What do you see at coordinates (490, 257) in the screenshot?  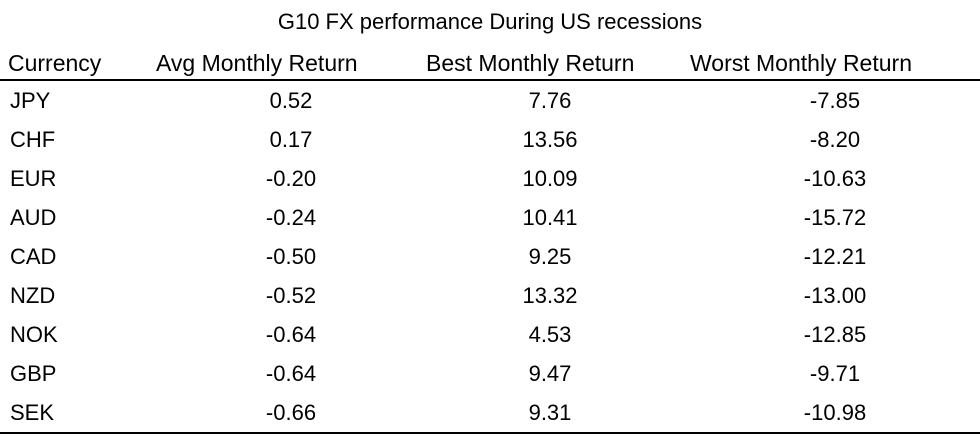 I see `table-row: CAD -0.50 9.25 -12.21` at bounding box center [490, 257].